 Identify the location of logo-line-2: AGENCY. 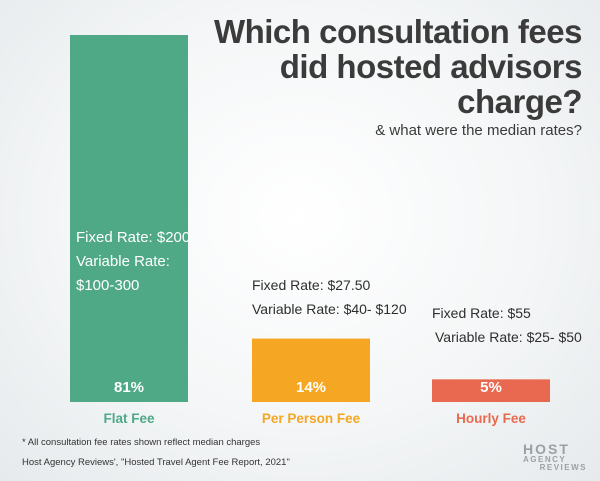
(545, 459).